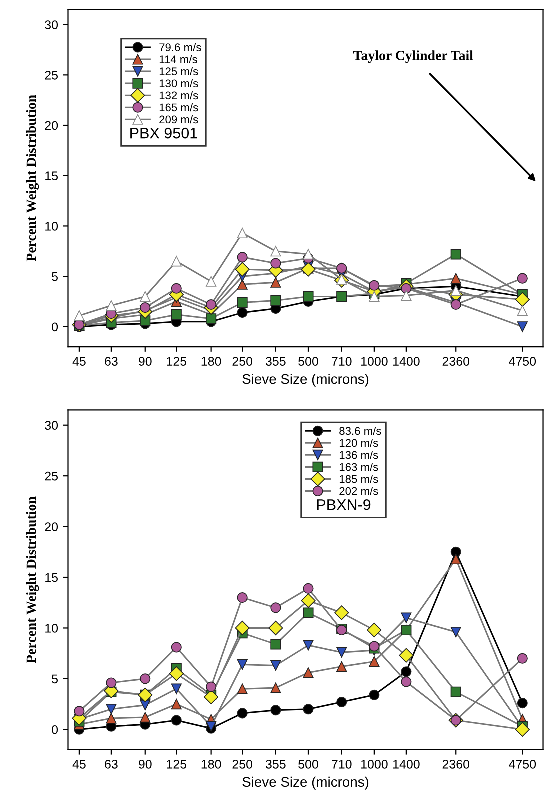  What do you see at coordinates (359, 455) in the screenshot?
I see `legend-label: 136 m/s` at bounding box center [359, 455].